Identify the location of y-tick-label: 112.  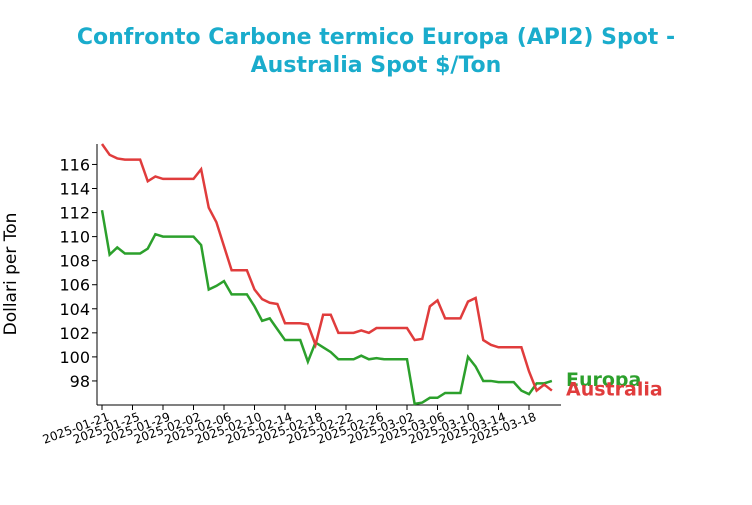
(74, 213).